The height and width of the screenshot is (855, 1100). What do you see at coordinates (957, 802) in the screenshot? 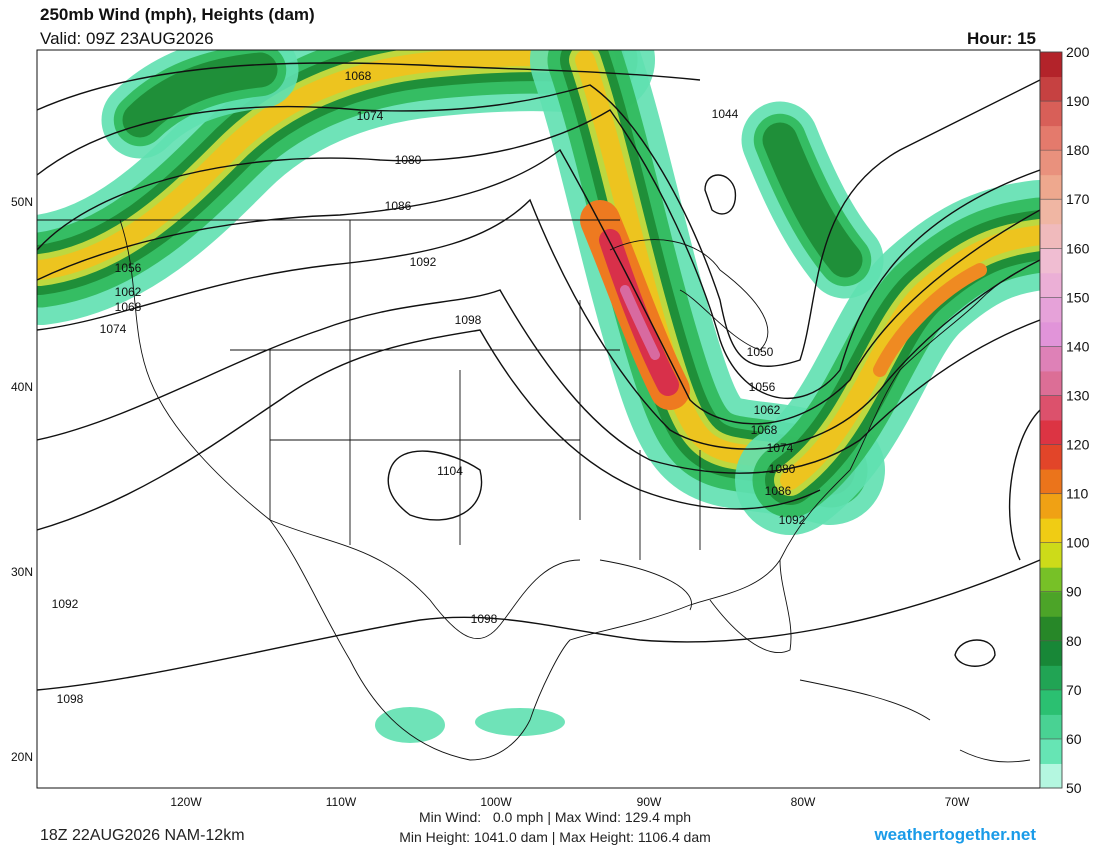
I see `lon-label: 70W` at bounding box center [957, 802].